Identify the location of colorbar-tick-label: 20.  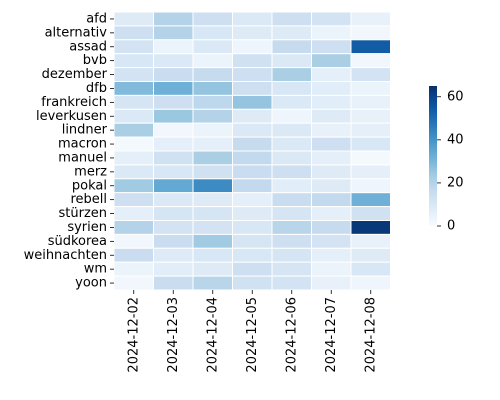
(455, 182).